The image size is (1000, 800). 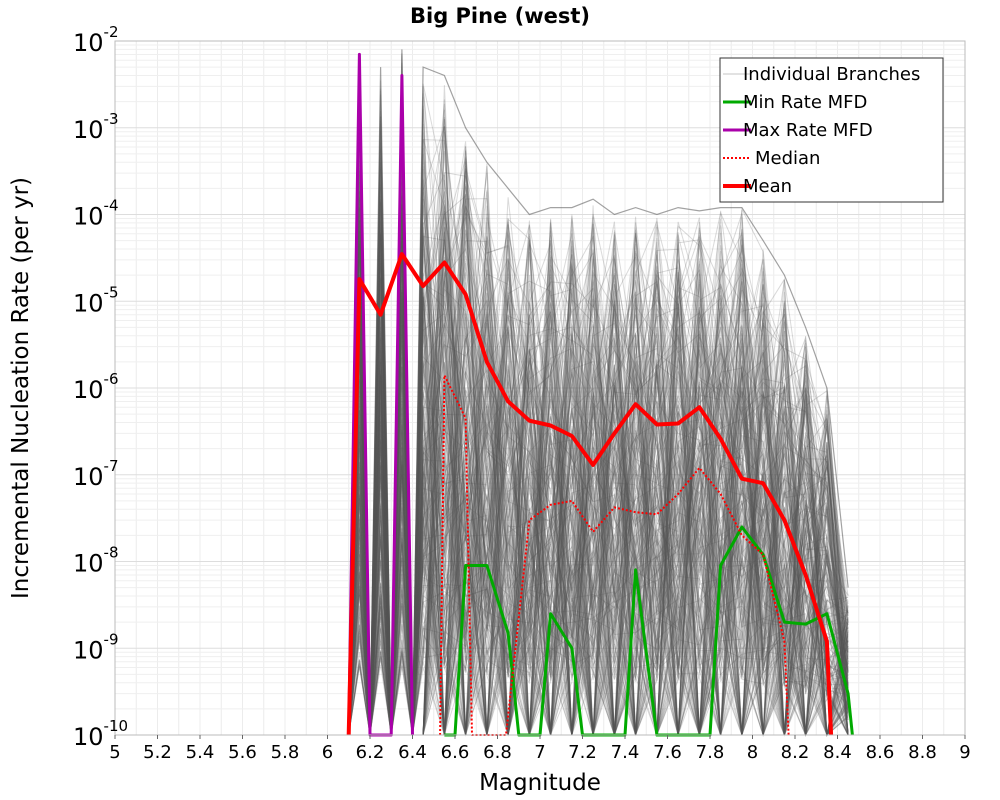 I want to click on legend-box, so click(x=831, y=130).